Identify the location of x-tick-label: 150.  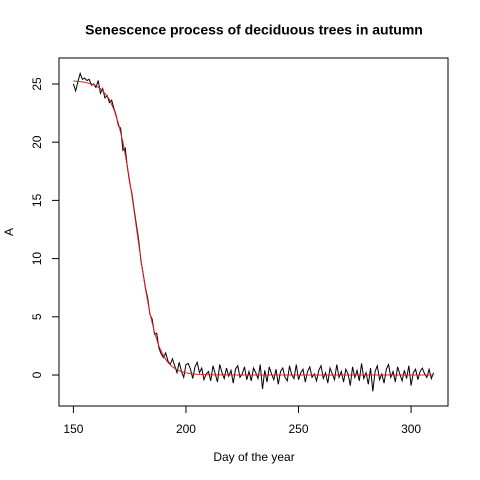
(73, 429).